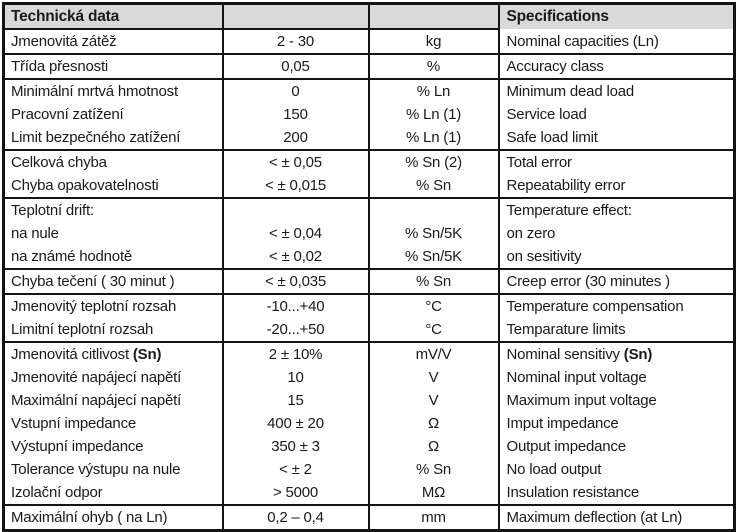 The width and height of the screenshot is (736, 532). Describe the element at coordinates (616, 138) in the screenshot. I see `english-label-cell: Safe load limit` at that location.